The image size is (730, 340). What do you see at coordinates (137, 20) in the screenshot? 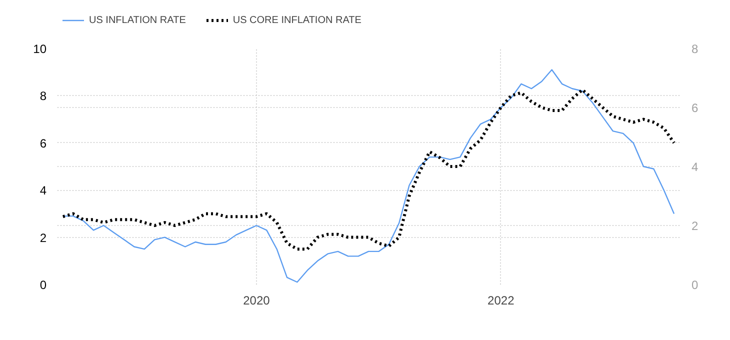
I see `legend-label: US INFLATION RATE` at bounding box center [137, 20].